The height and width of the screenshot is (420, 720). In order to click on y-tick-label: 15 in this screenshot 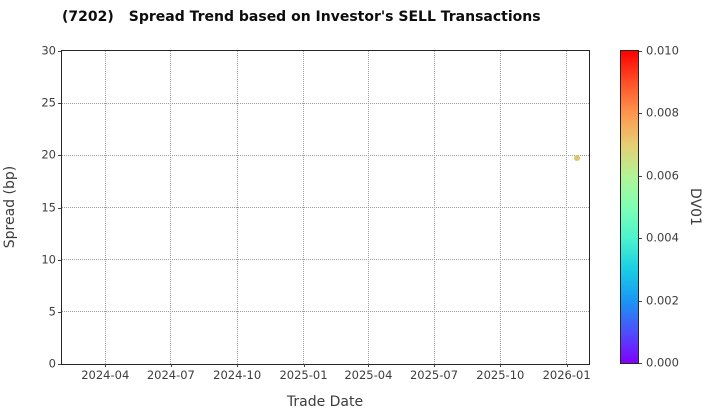, I will do `click(48, 207)`.